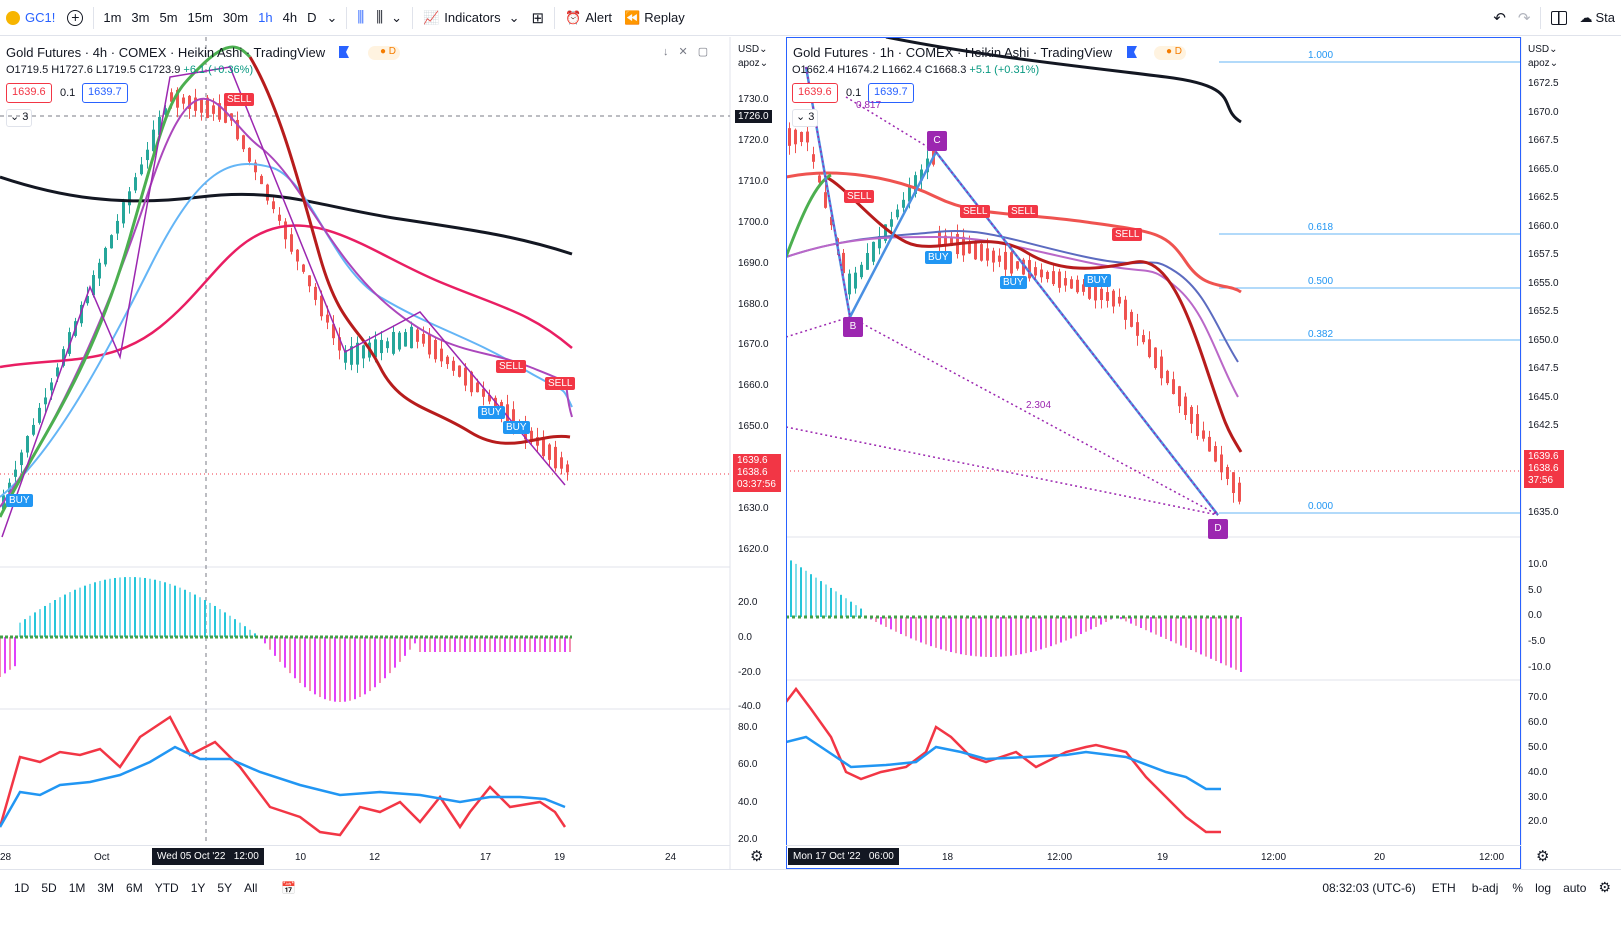 The width and height of the screenshot is (1621, 931). Describe the element at coordinates (102, 857) in the screenshot. I see `time-tick: Oct` at that location.